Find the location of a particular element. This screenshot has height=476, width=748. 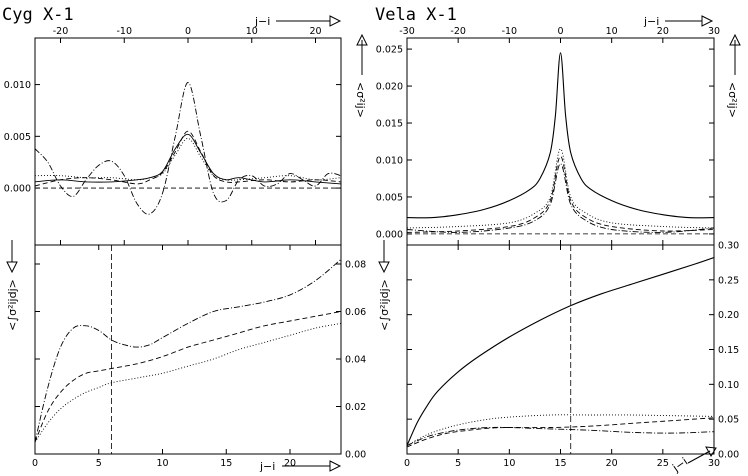

y-tick-label: 0.04 is located at coordinates (355, 360).